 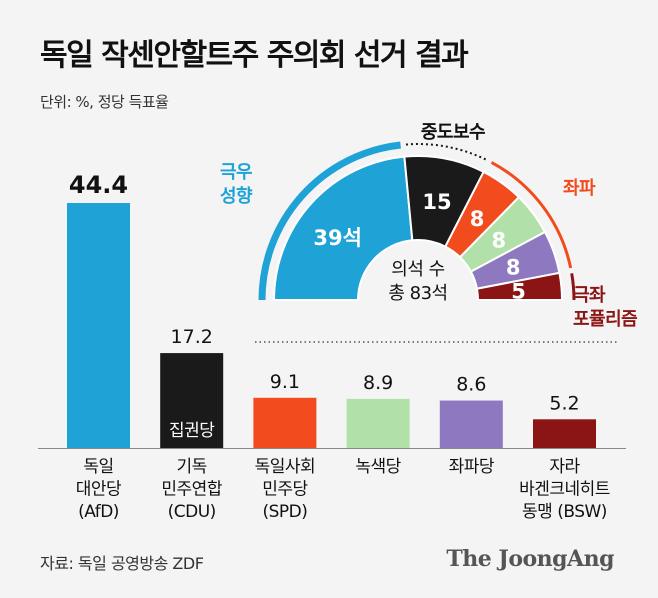 I want to click on category-label-2-1: 민주당, so click(x=285, y=490).